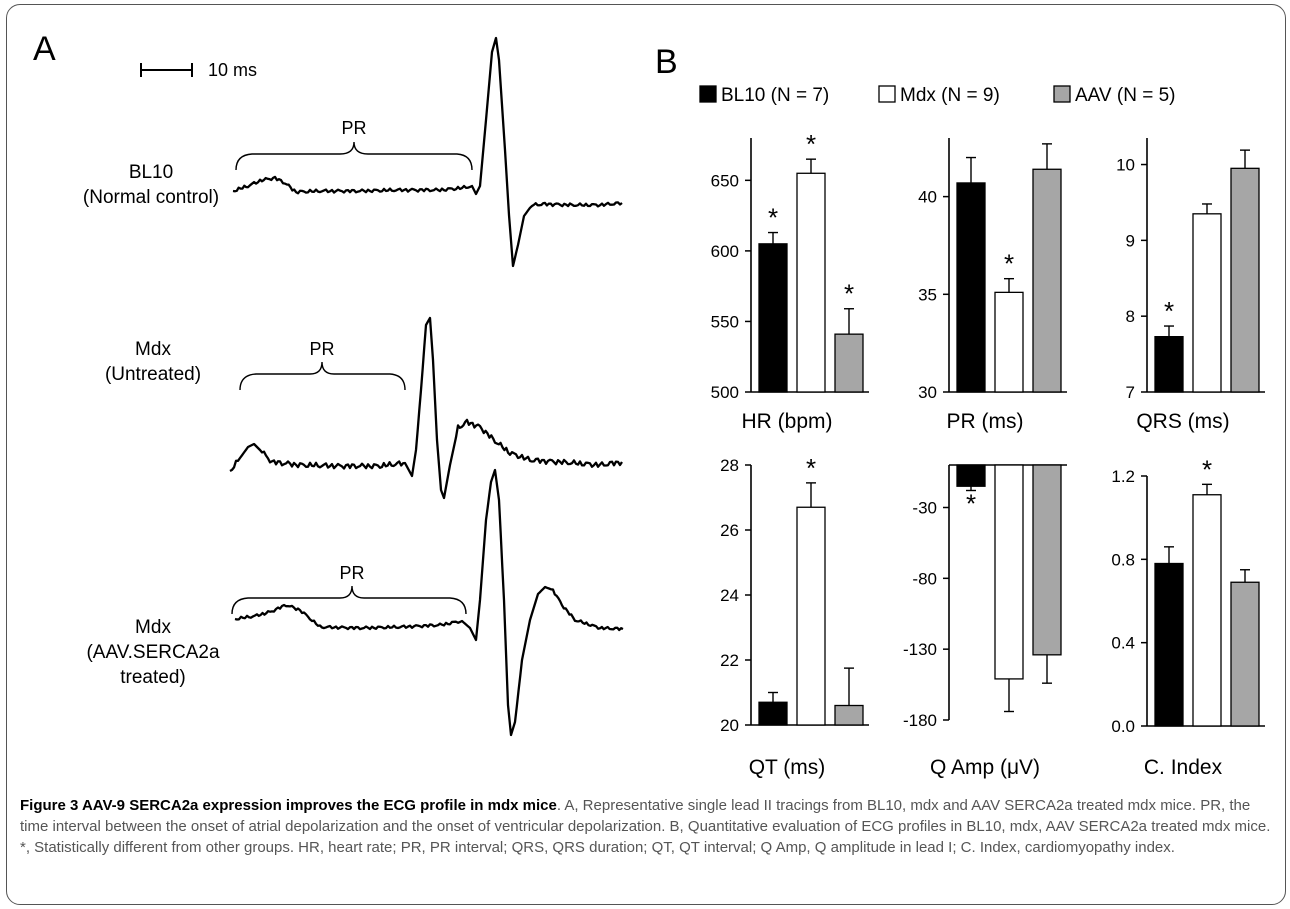 The width and height of the screenshot is (1290, 909). What do you see at coordinates (950, 95) in the screenshot?
I see `legend-label-mdx: Mdx (N = 9)` at bounding box center [950, 95].